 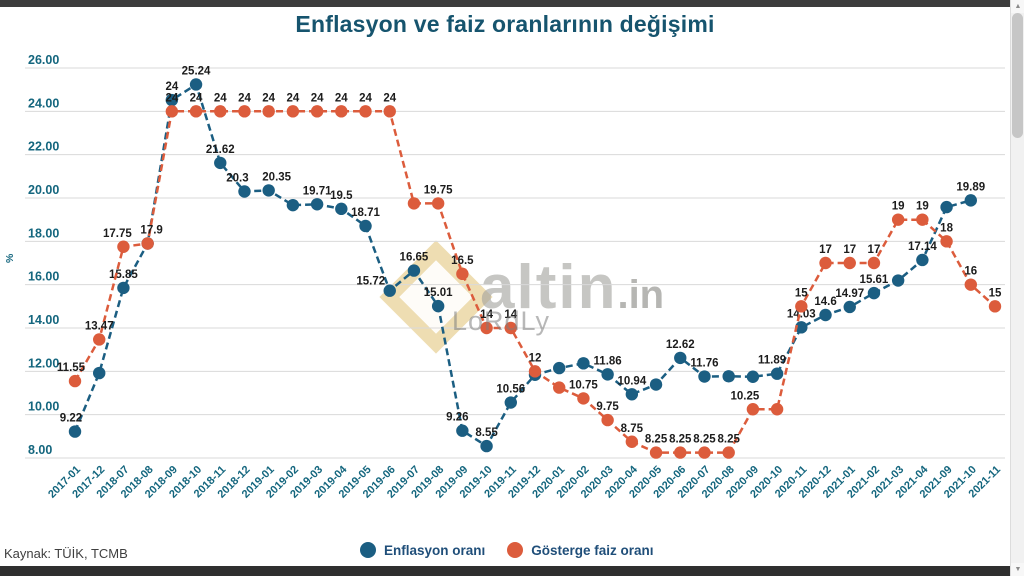 What do you see at coordinates (592, 550) in the screenshot?
I see `legend-label-interest: Gösterge faiz oranı` at bounding box center [592, 550].